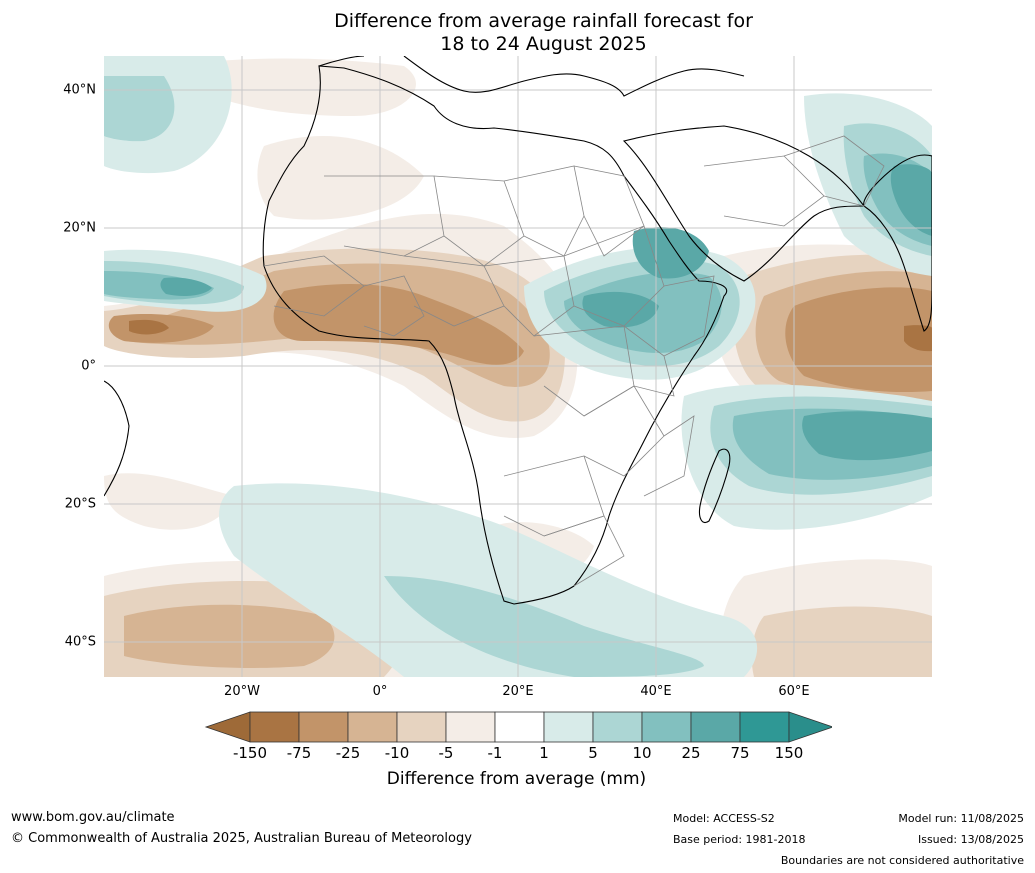 The width and height of the screenshot is (1035, 873). I want to click on colorbar-tick-label: 1, so click(544, 753).